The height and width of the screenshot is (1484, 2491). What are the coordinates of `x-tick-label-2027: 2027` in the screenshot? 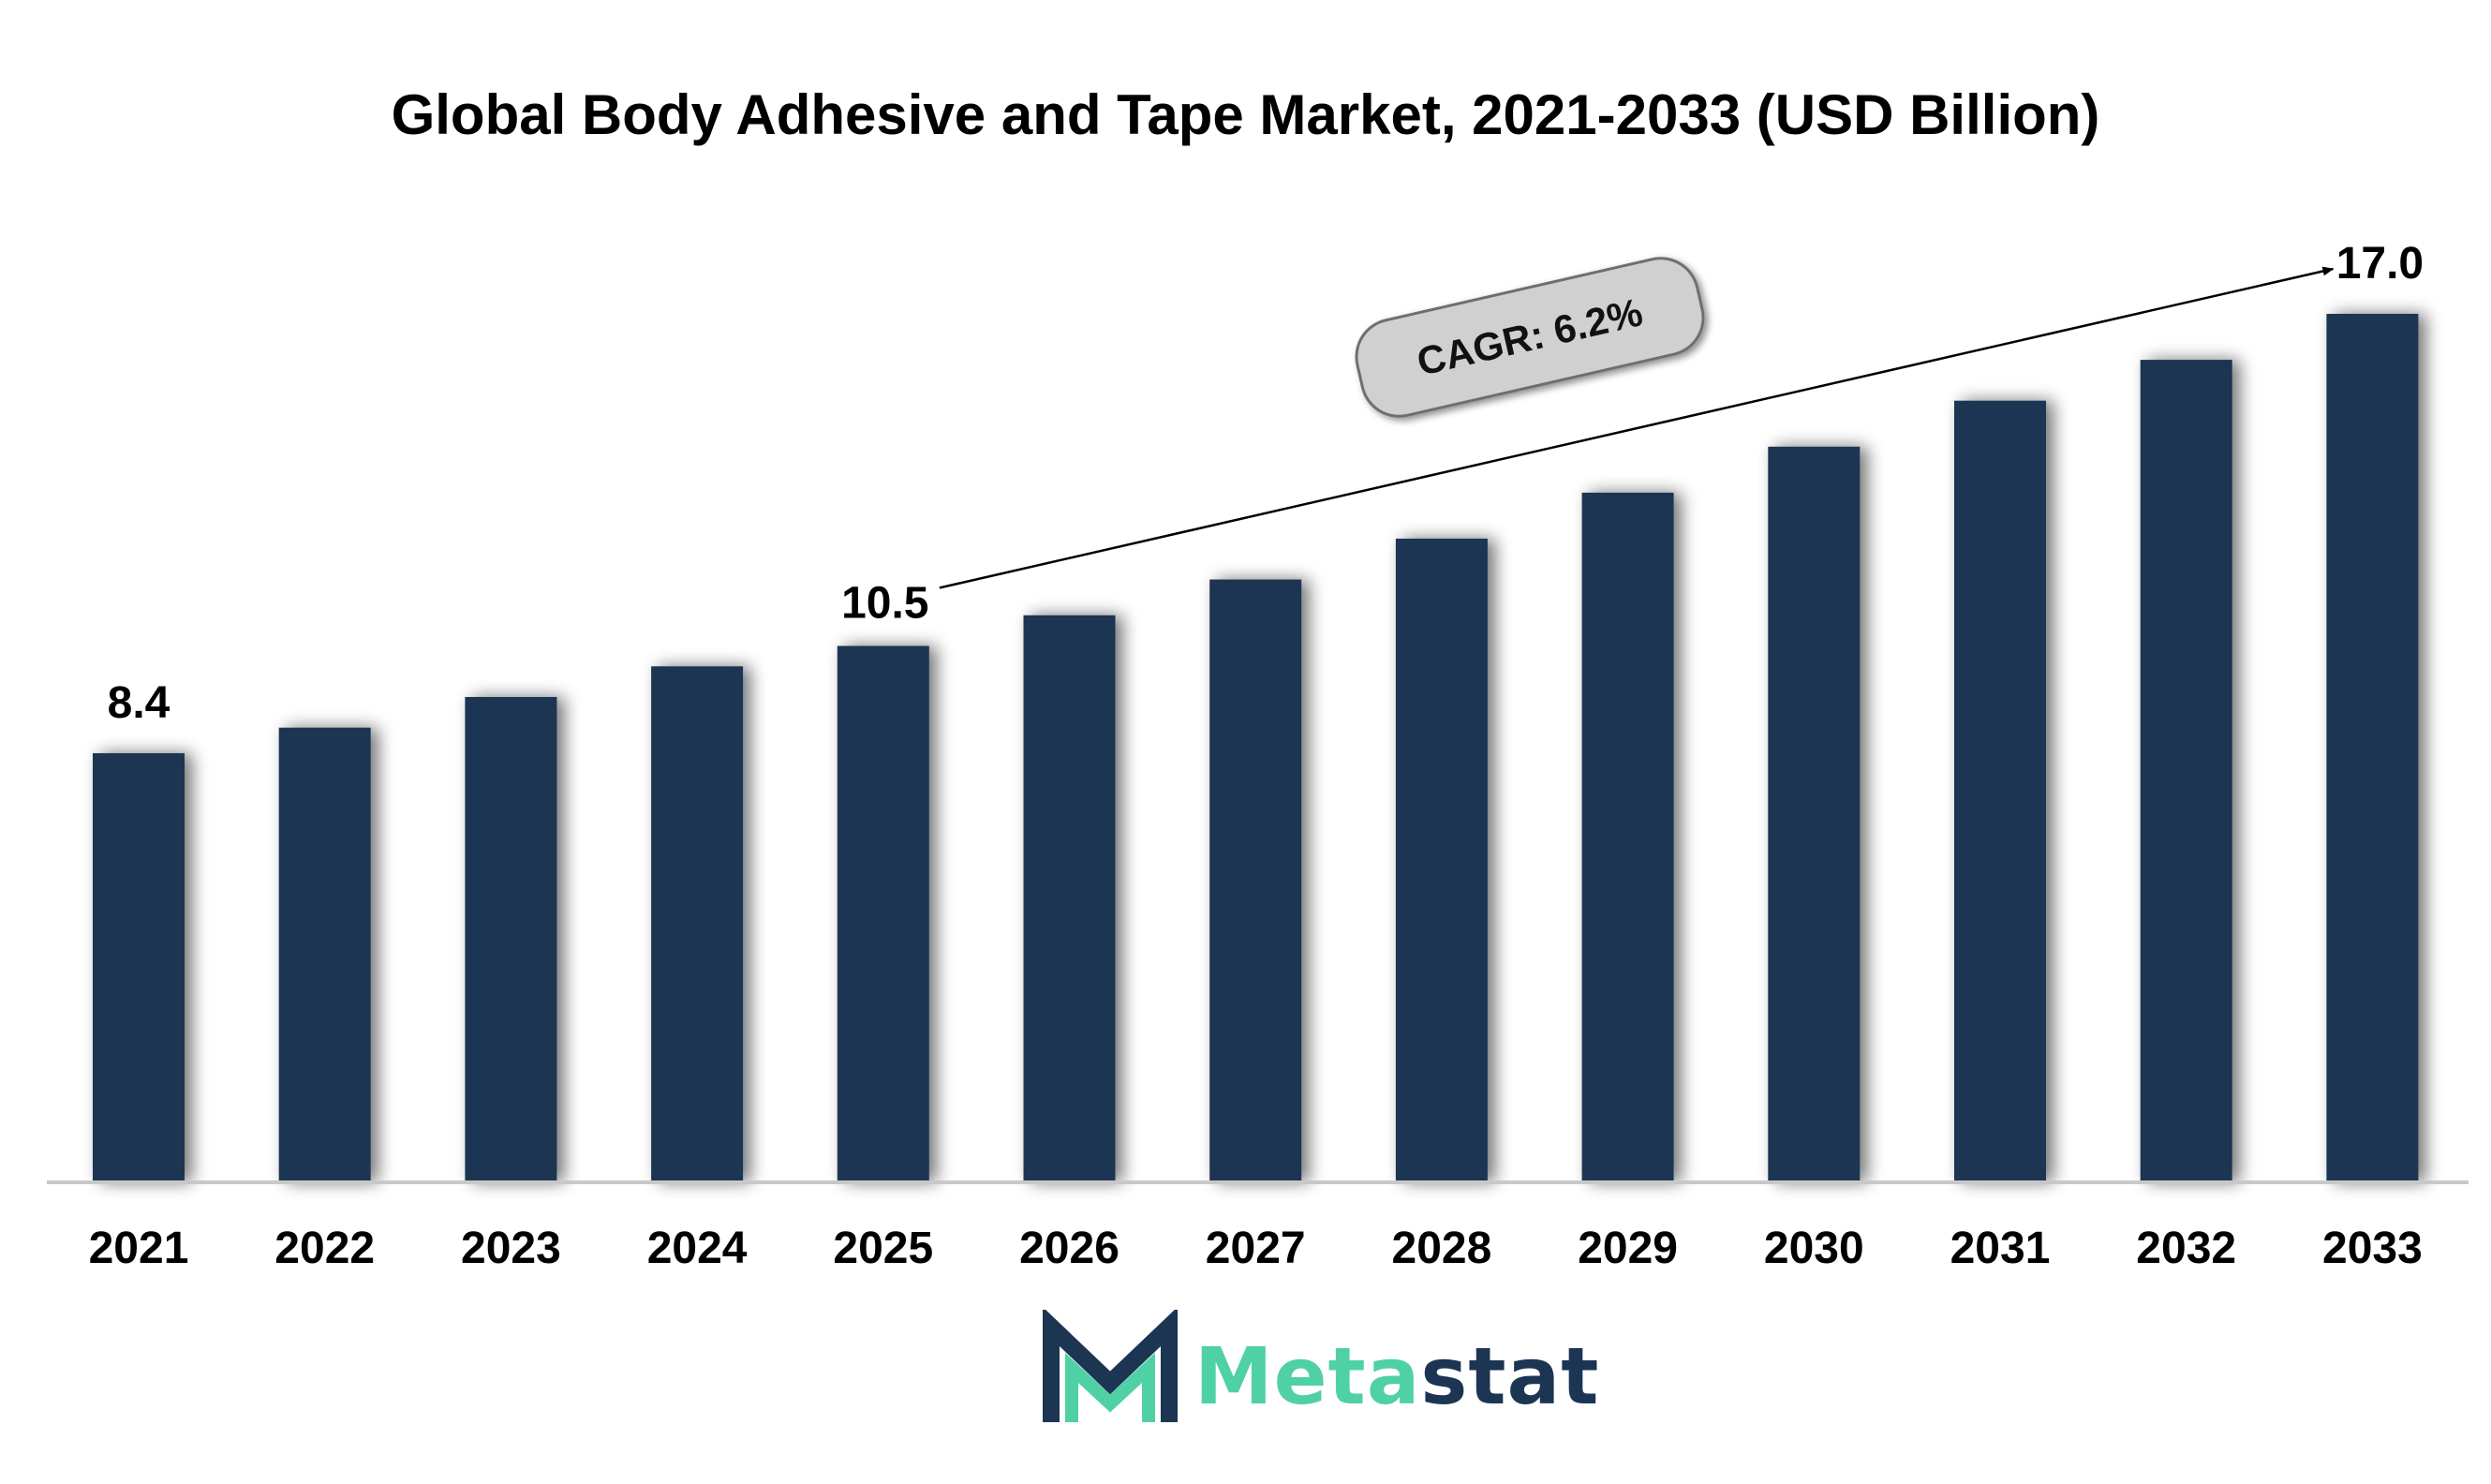 It's located at (1256, 1248).